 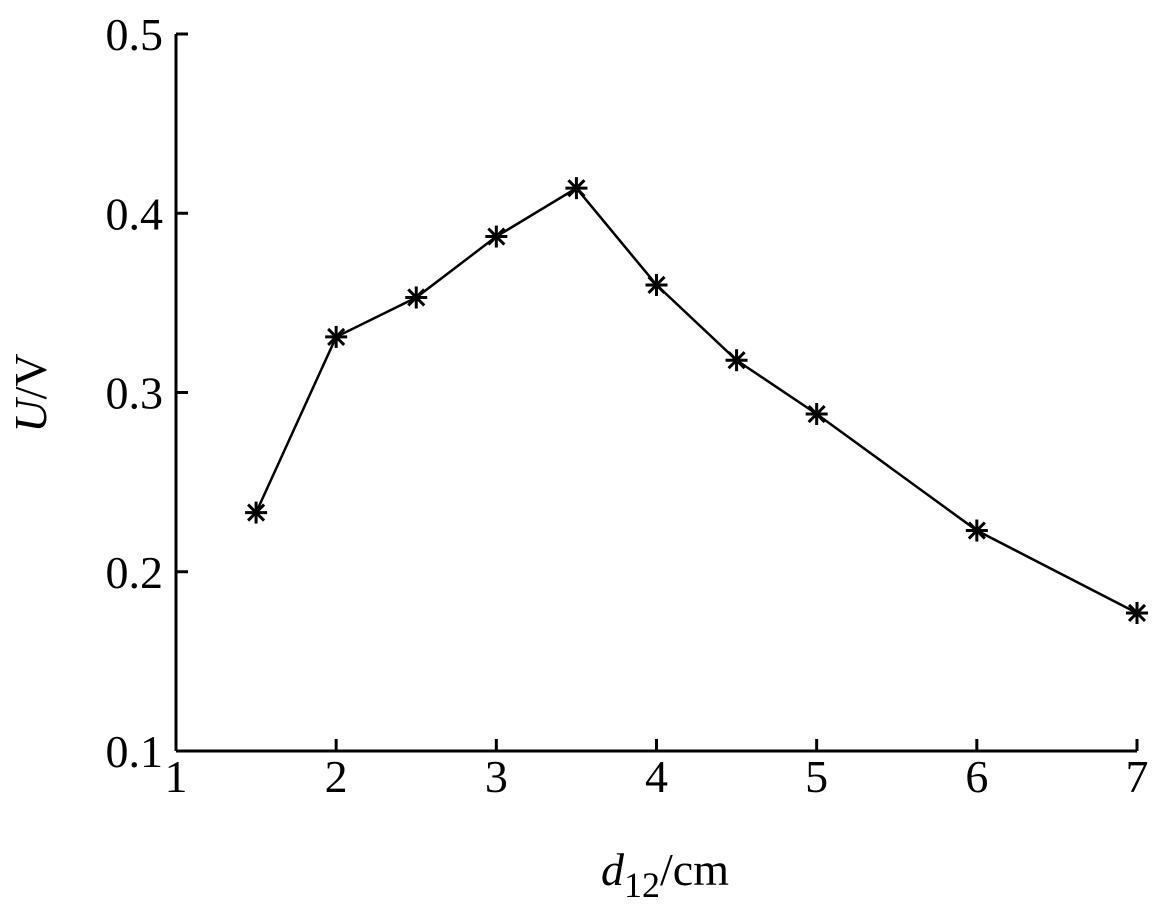 I want to click on y-tick-label: 0.1, so click(x=135, y=751).